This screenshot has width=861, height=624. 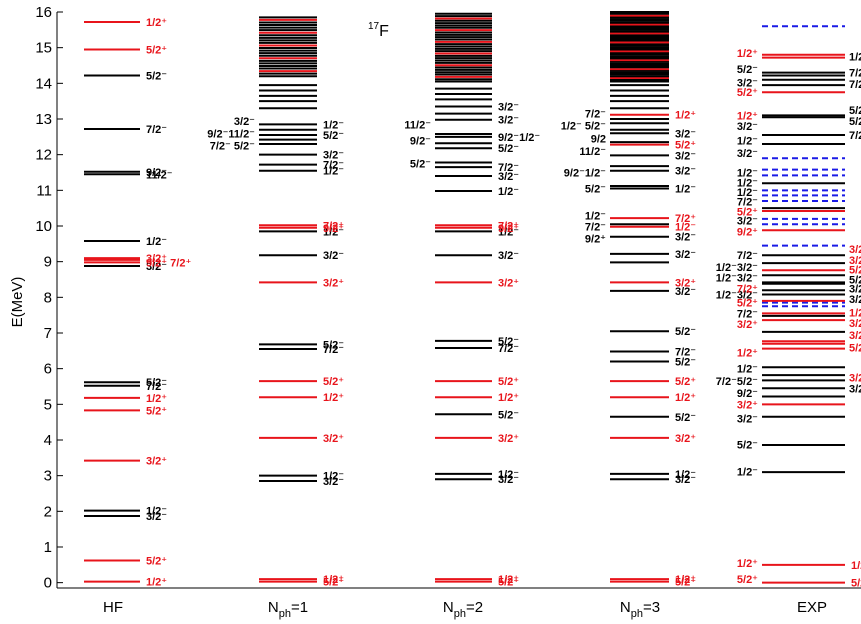 What do you see at coordinates (17, 302) in the screenshot?
I see `y-axis-label: E(MeV)` at bounding box center [17, 302].